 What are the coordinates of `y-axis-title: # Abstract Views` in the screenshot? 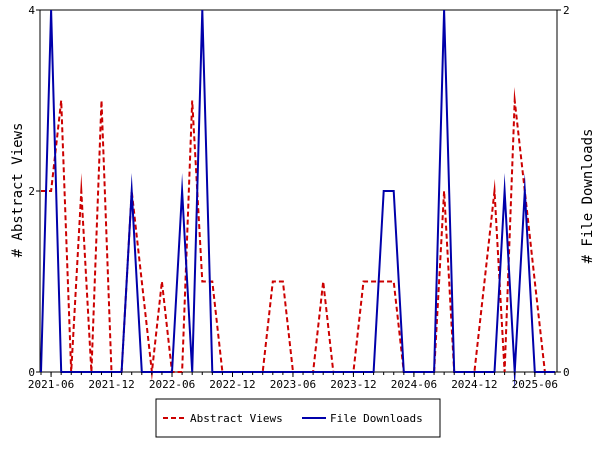 It's located at (18, 190).